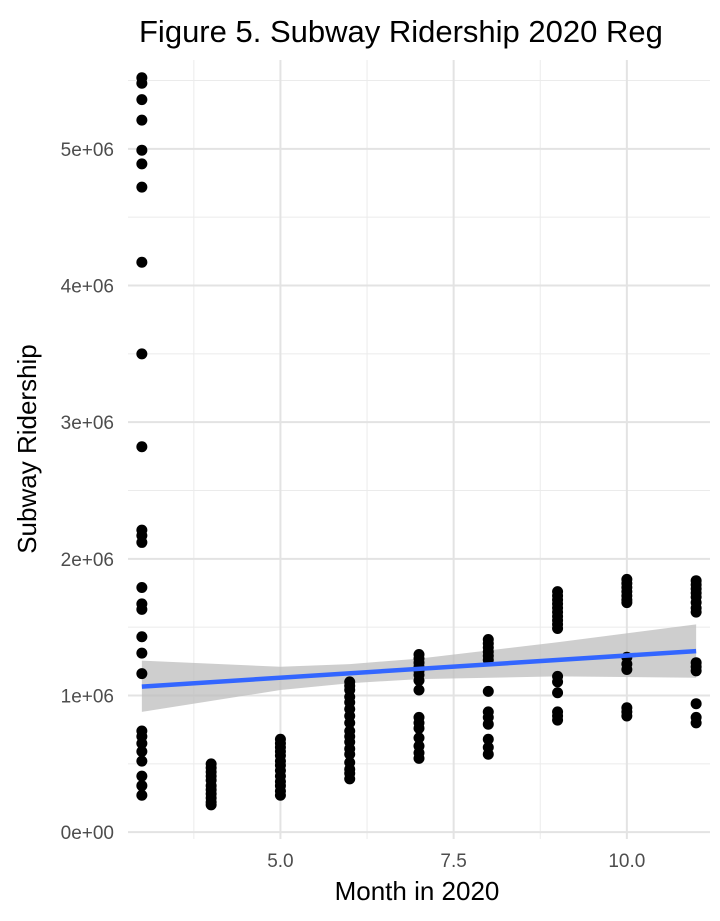  I want to click on regression-line, so click(419, 668).